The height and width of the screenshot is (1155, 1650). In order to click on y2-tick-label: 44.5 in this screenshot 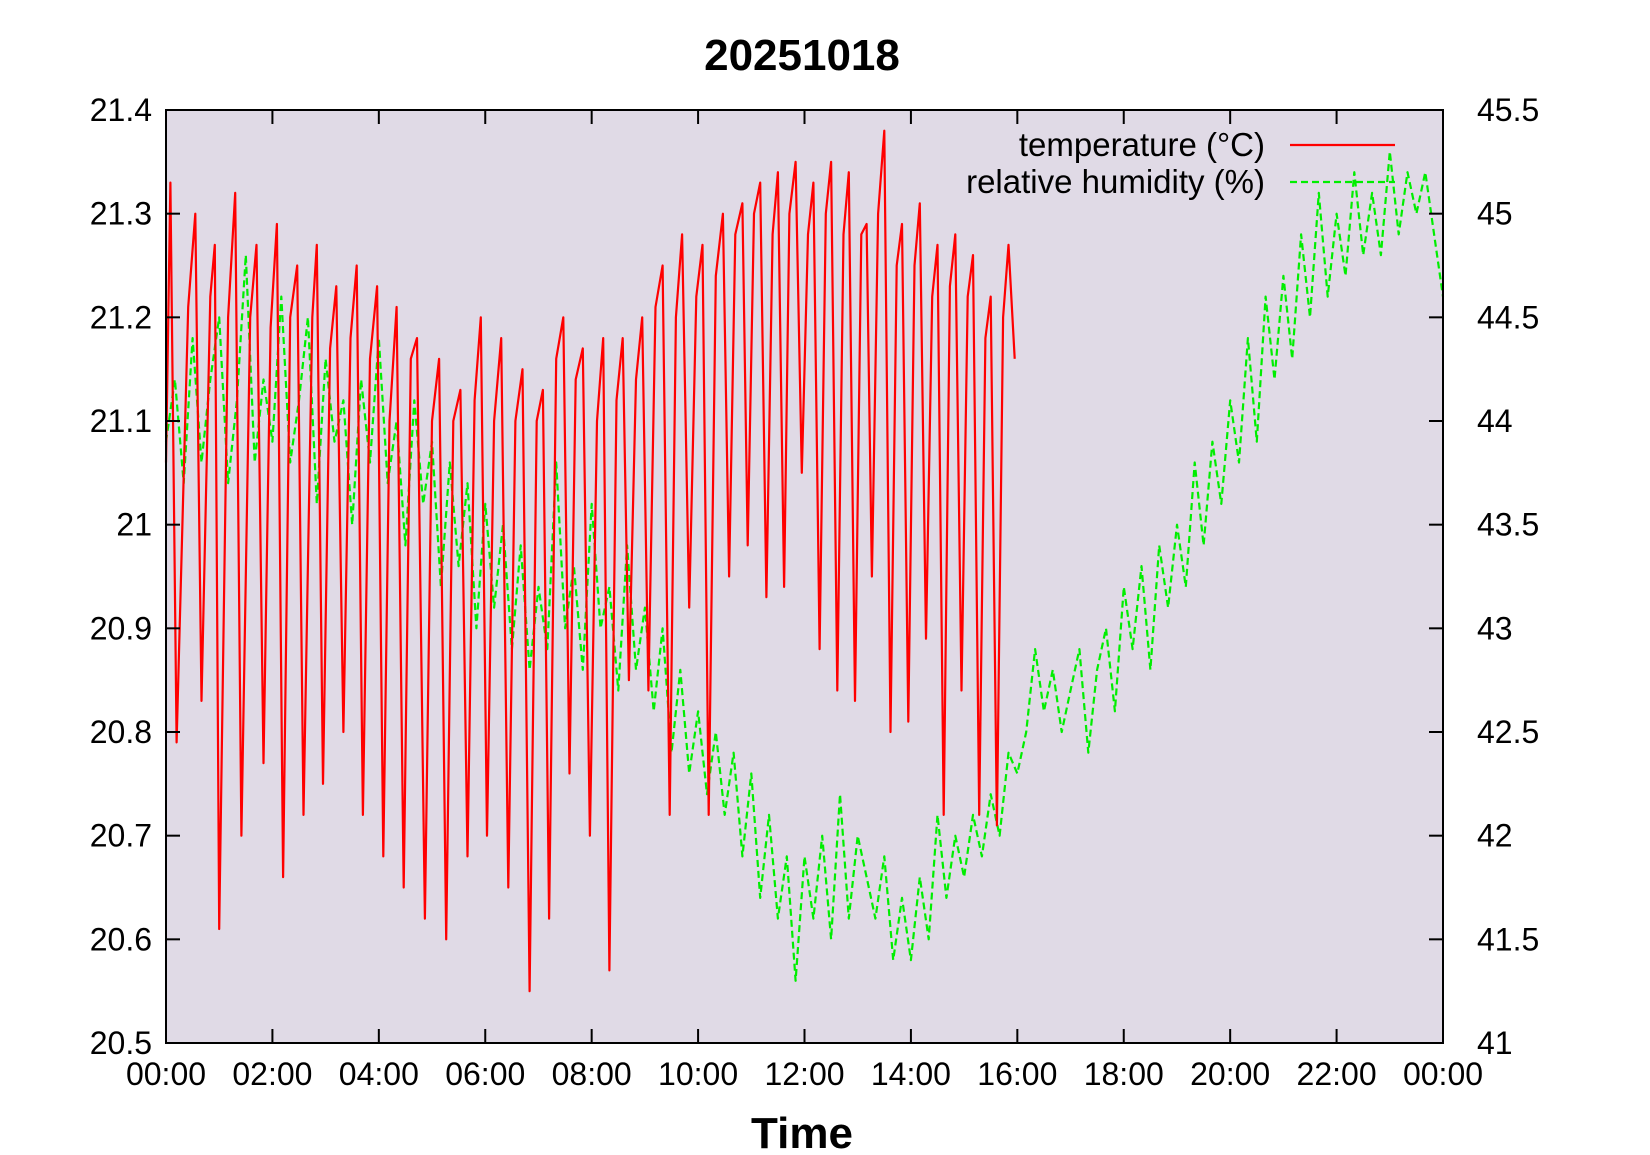, I will do `click(1508, 317)`.